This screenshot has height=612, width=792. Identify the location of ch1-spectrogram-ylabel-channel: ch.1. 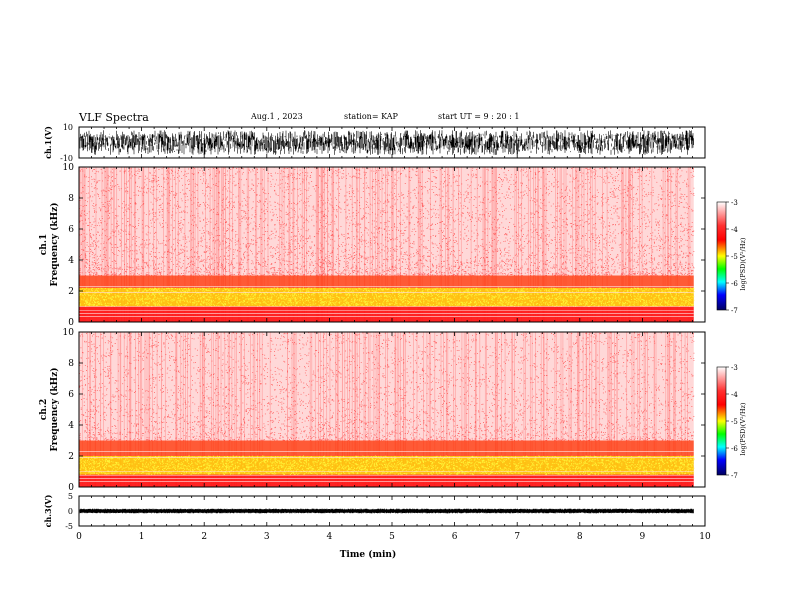
(44, 244).